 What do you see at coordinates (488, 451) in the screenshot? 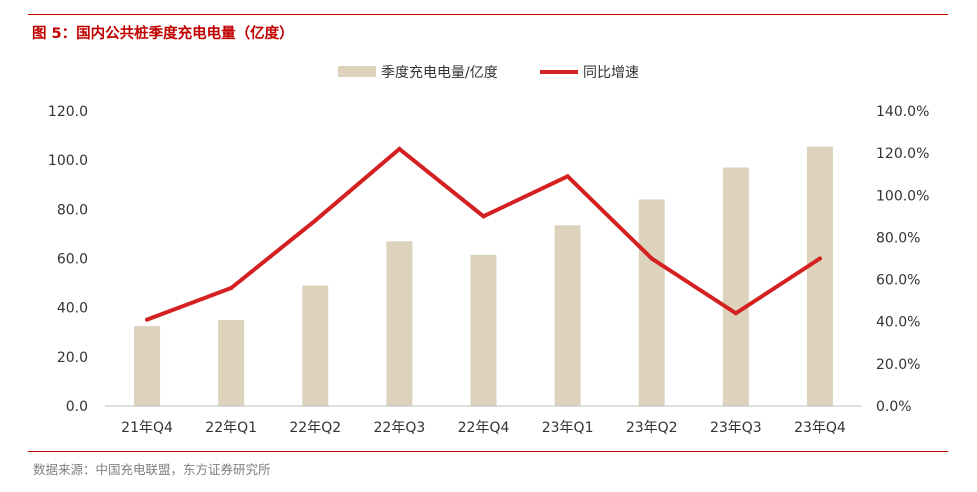
I see `bottom-rule` at bounding box center [488, 451].